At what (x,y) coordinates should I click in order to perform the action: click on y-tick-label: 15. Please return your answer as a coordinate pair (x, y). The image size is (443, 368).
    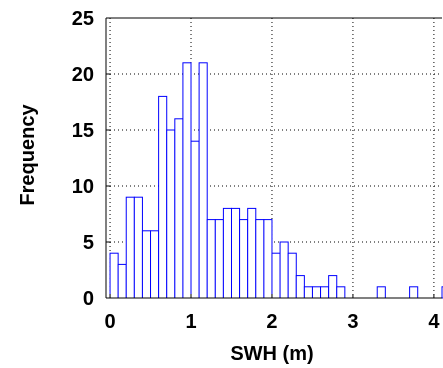
    Looking at the image, I should click on (83, 131).